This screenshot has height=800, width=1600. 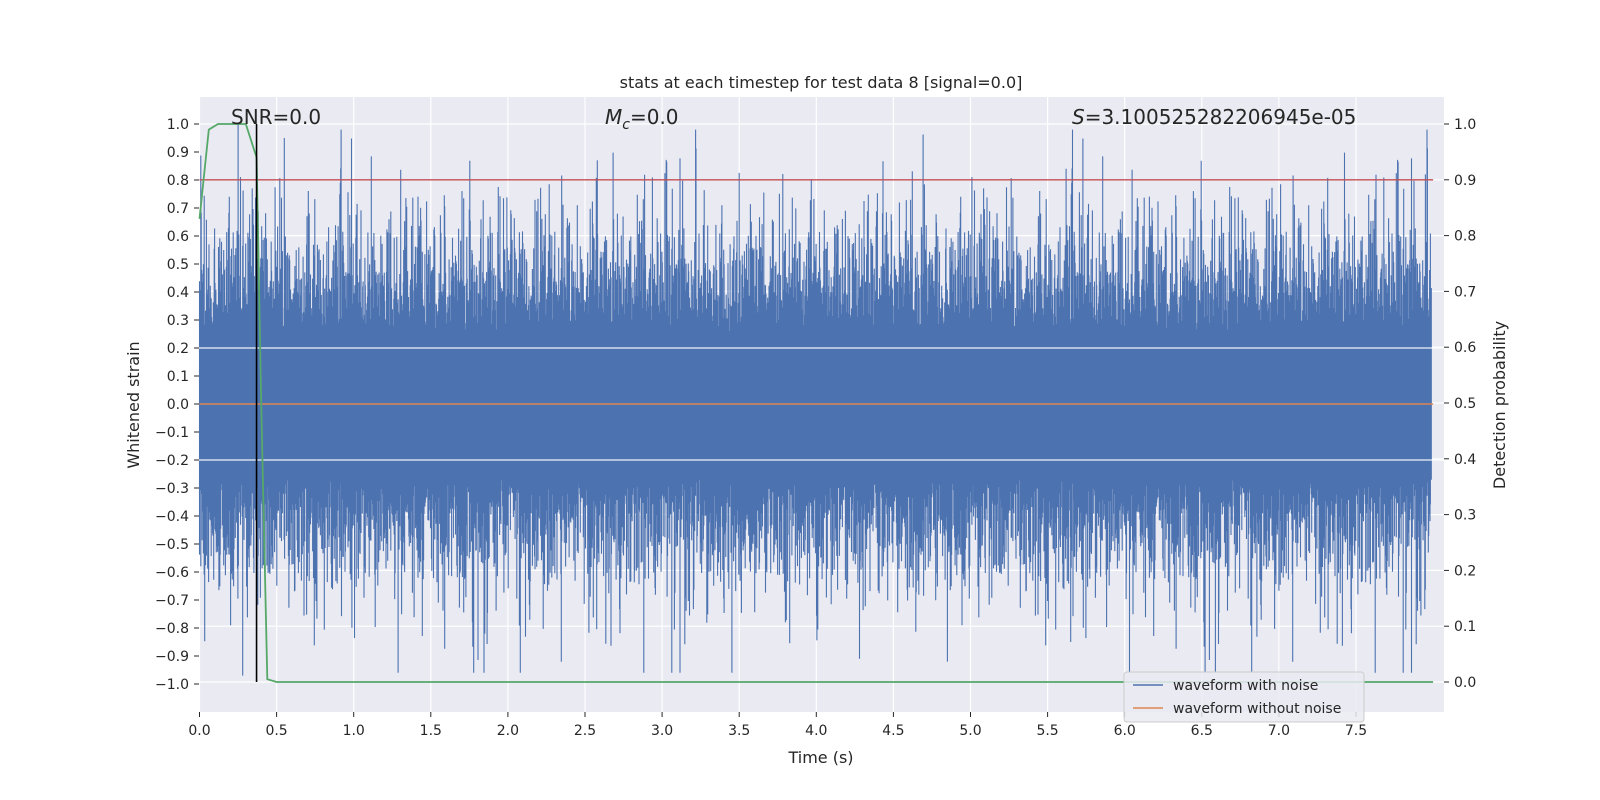 I want to click on y2-tick-label: 1.0, so click(x=1465, y=125).